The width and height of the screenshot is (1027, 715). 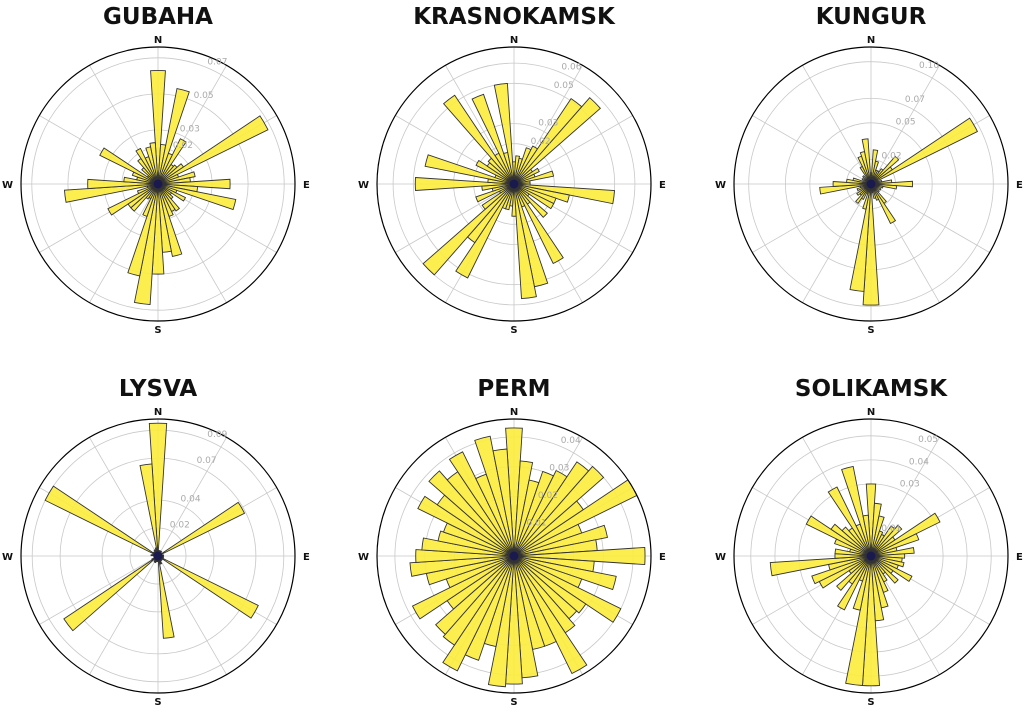 What do you see at coordinates (158, 389) in the screenshot?
I see `chart-title: LYSVA` at bounding box center [158, 389].